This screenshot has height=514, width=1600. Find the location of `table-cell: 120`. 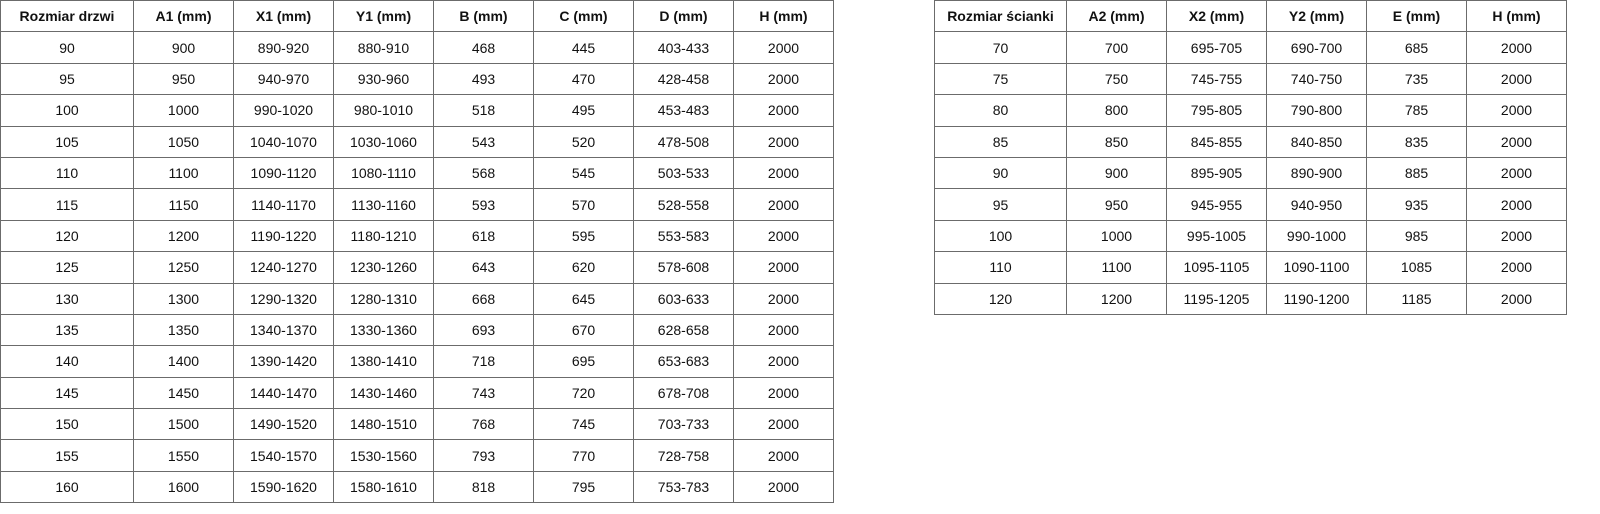

table-cell: 120 is located at coordinates (67, 236).